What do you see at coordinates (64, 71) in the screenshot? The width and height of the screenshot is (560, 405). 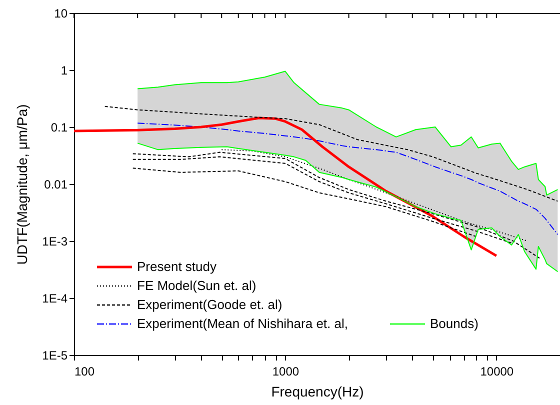 I see `y-tick-label: 1` at bounding box center [64, 71].